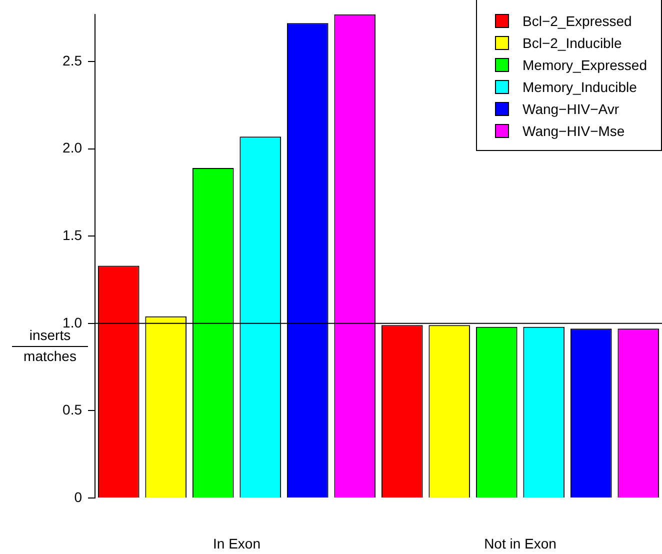 This screenshot has width=662, height=554. Describe the element at coordinates (572, 43) in the screenshot. I see `legend-label: Bcl−2_Inducible` at that location.